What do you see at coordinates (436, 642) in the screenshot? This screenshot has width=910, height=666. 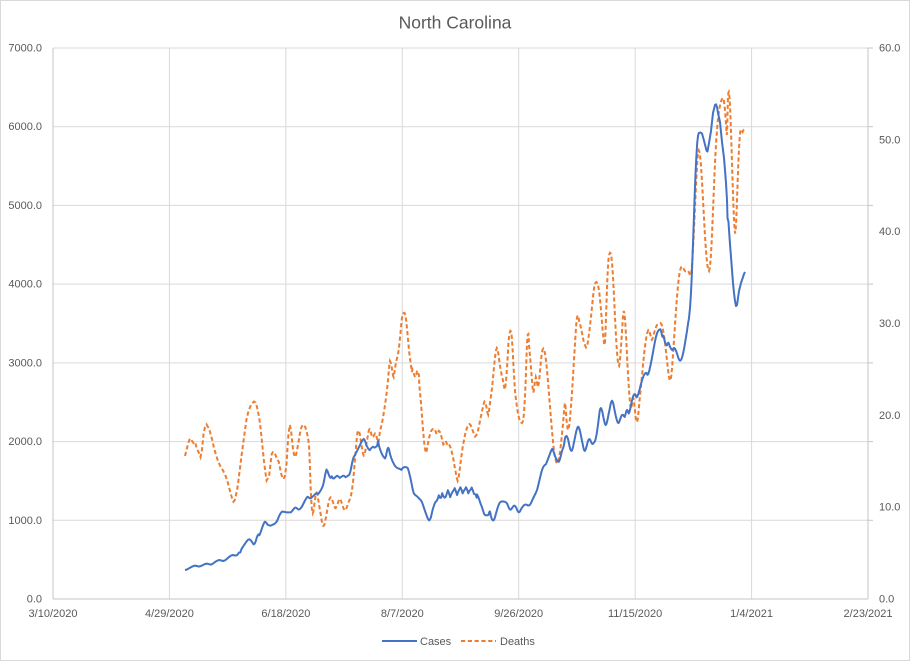 I see `svg-text: Cases` at bounding box center [436, 642].